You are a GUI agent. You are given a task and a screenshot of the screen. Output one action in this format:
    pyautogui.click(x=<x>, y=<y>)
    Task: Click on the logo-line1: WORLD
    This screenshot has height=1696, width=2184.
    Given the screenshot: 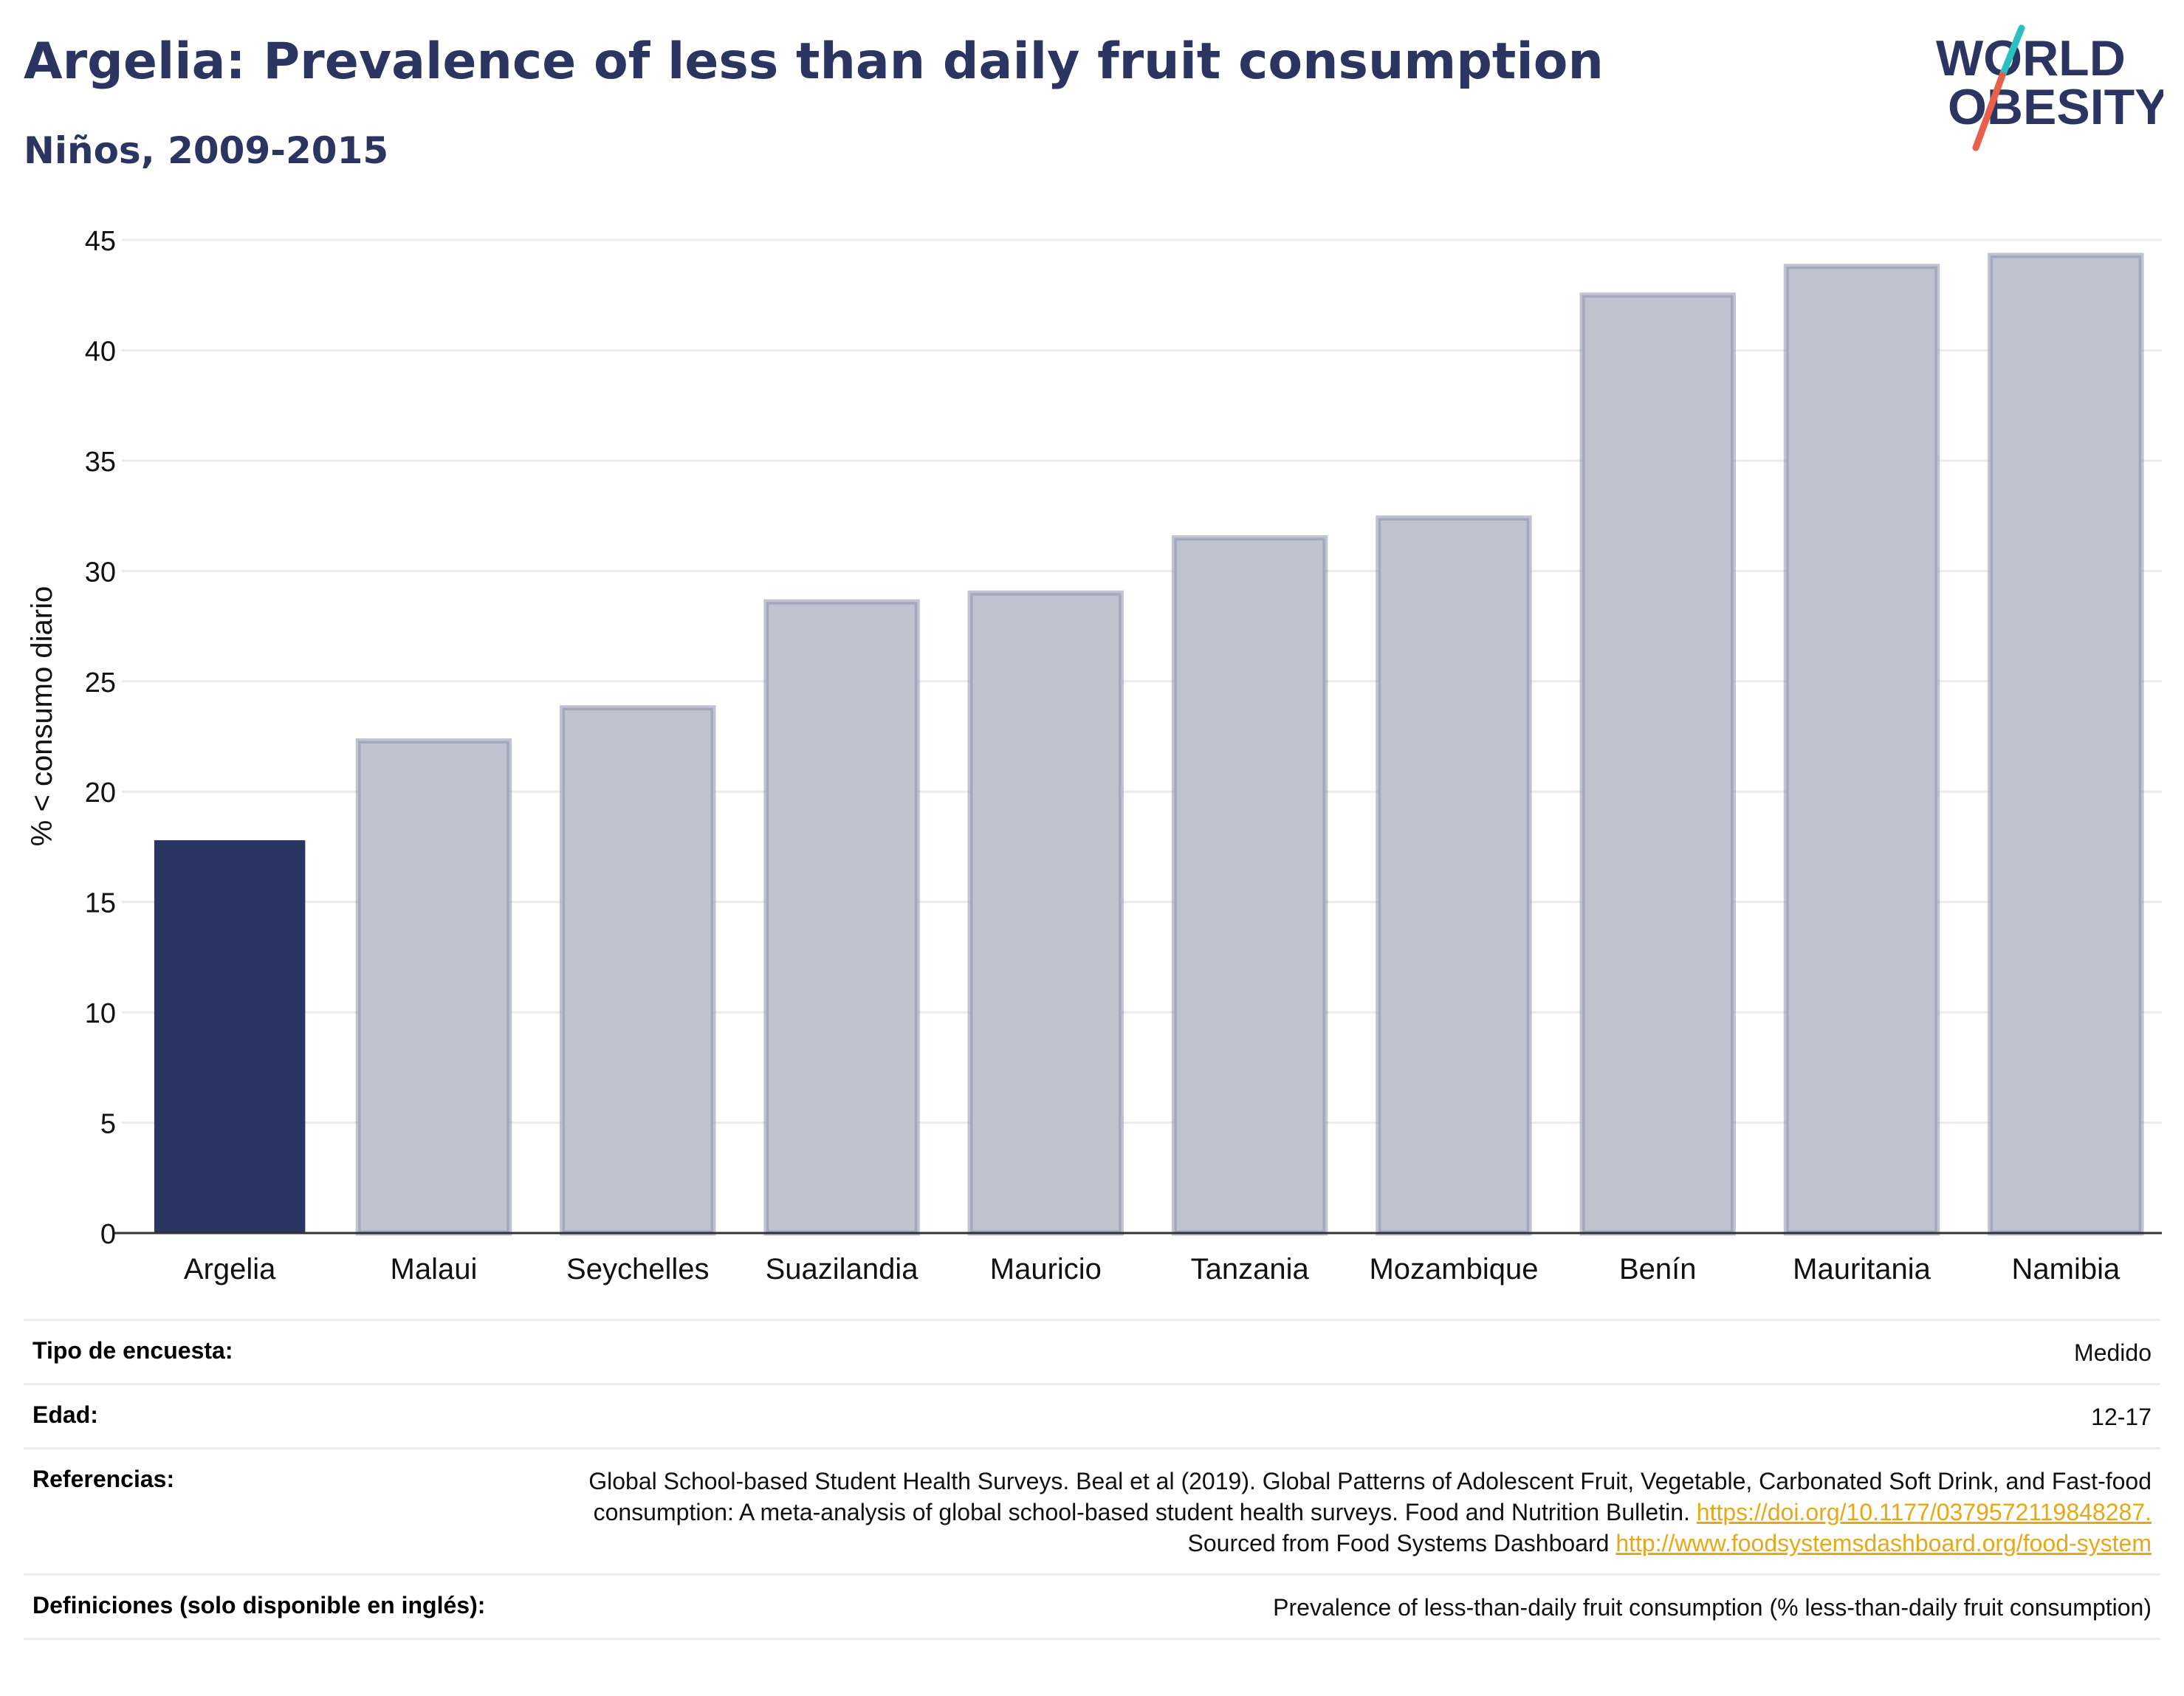 What is the action you would take?
    pyautogui.click(x=2031, y=58)
    